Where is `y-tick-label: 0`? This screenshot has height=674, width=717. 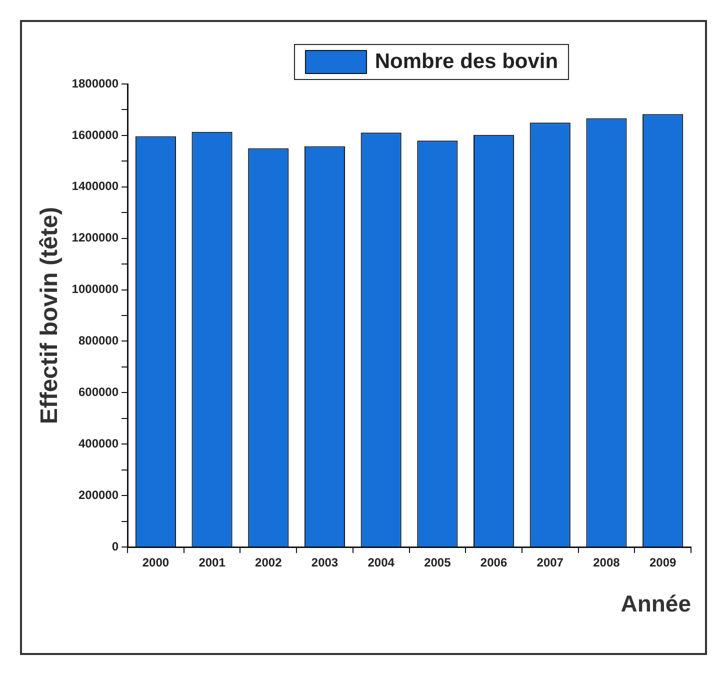 y-tick-label: 0 is located at coordinates (115, 546).